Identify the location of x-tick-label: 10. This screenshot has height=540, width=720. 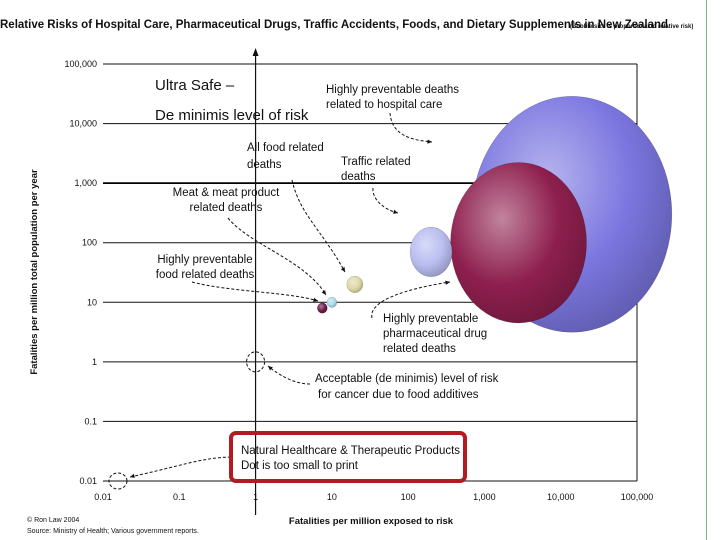
(332, 497).